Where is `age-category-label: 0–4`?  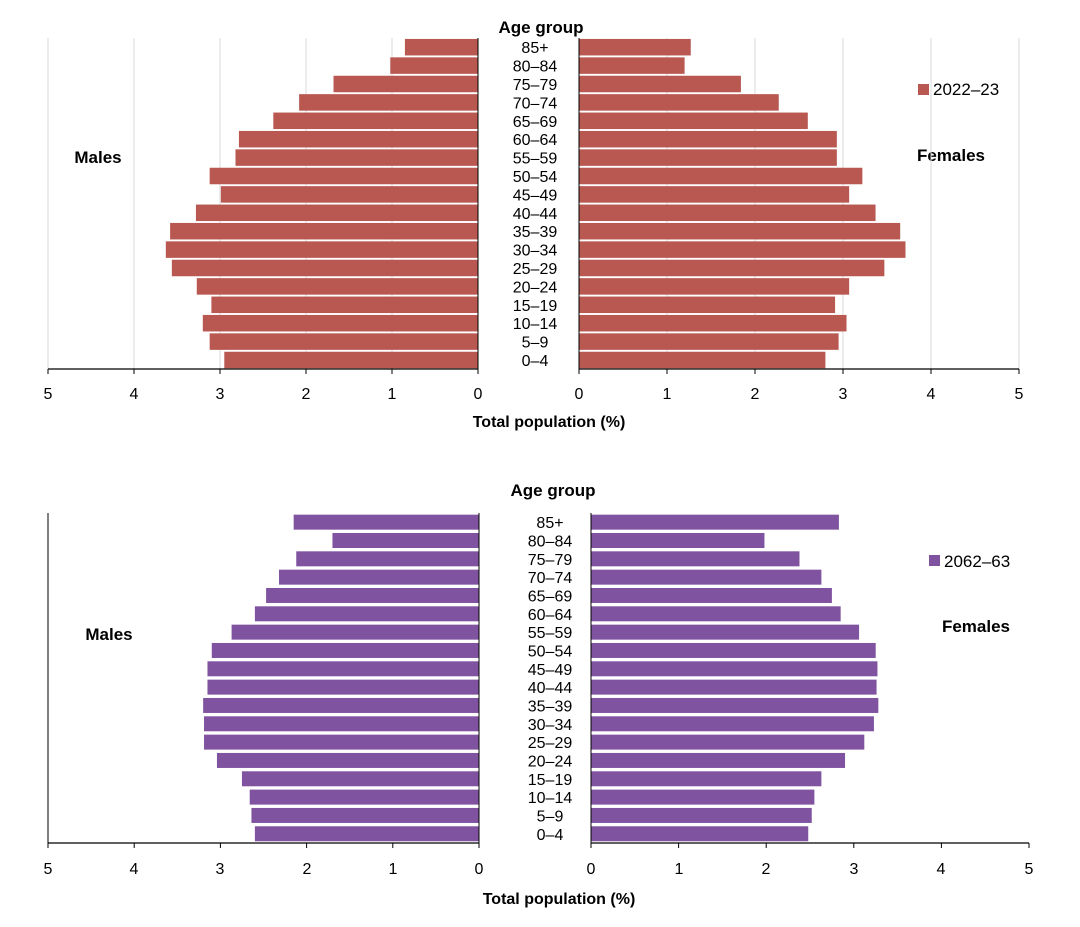 age-category-label: 0–4 is located at coordinates (550, 835).